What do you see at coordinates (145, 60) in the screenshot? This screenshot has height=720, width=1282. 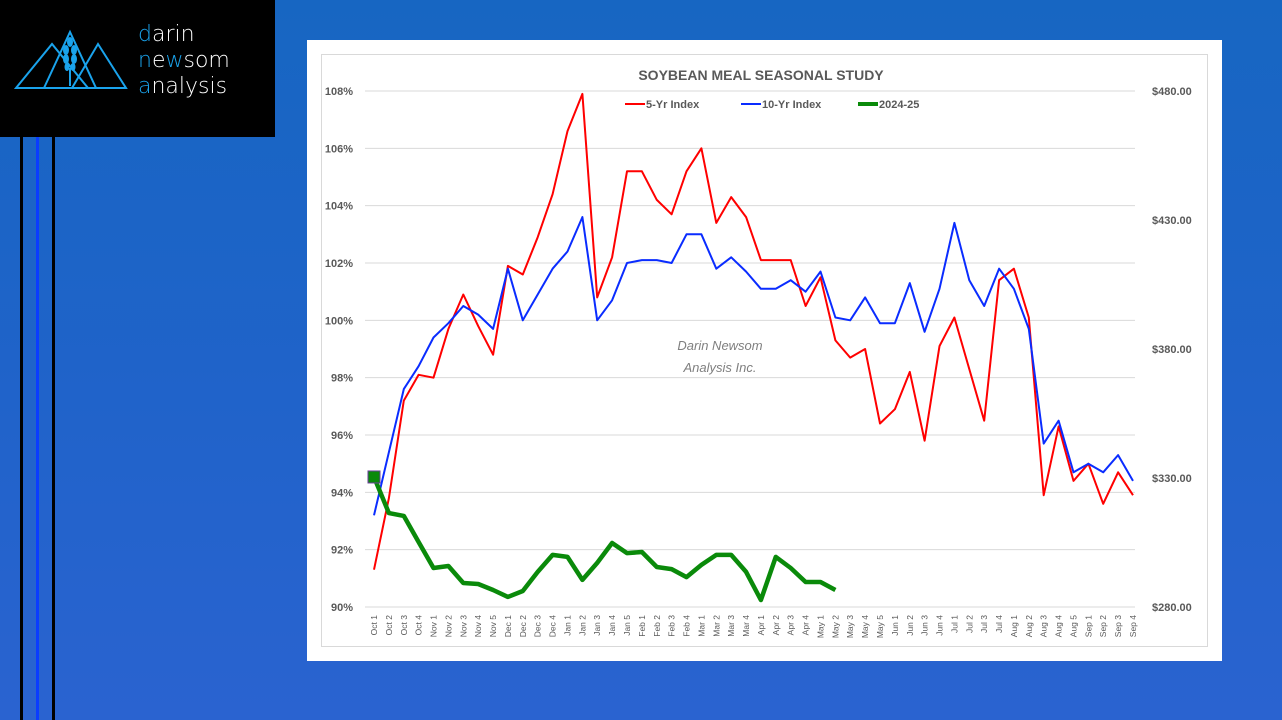 I see `brand-line2-accent: n` at bounding box center [145, 60].